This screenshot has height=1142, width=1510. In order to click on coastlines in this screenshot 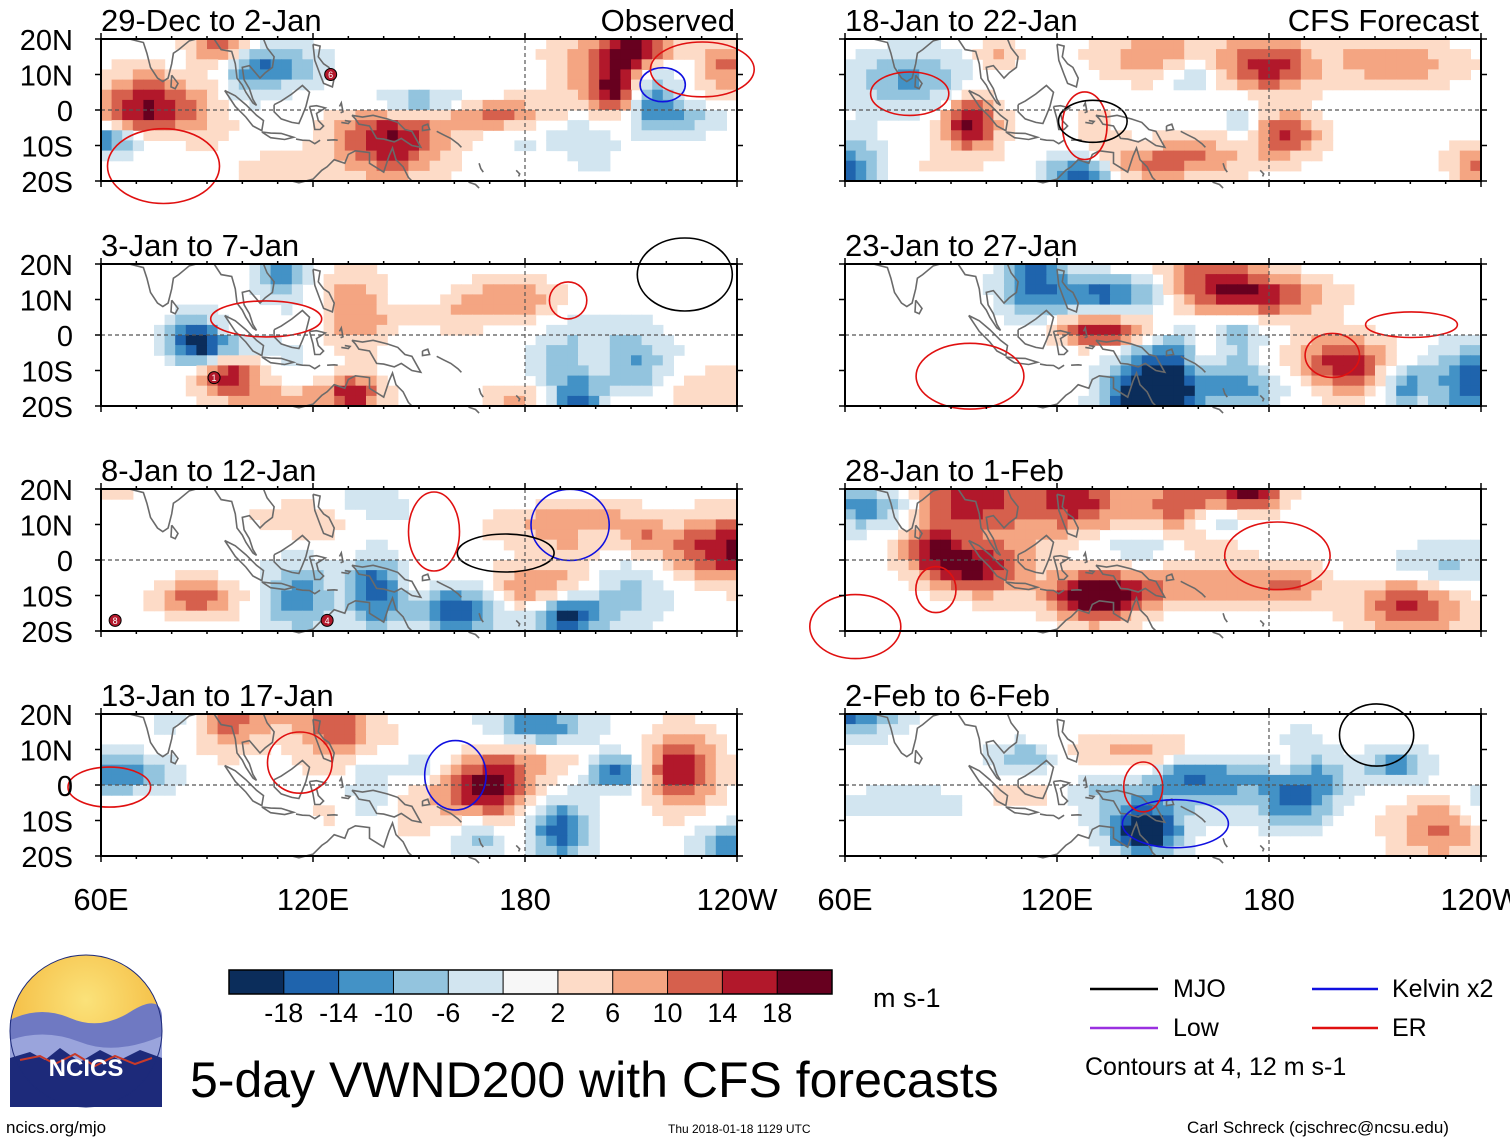, I will do `click(325, 563)`.